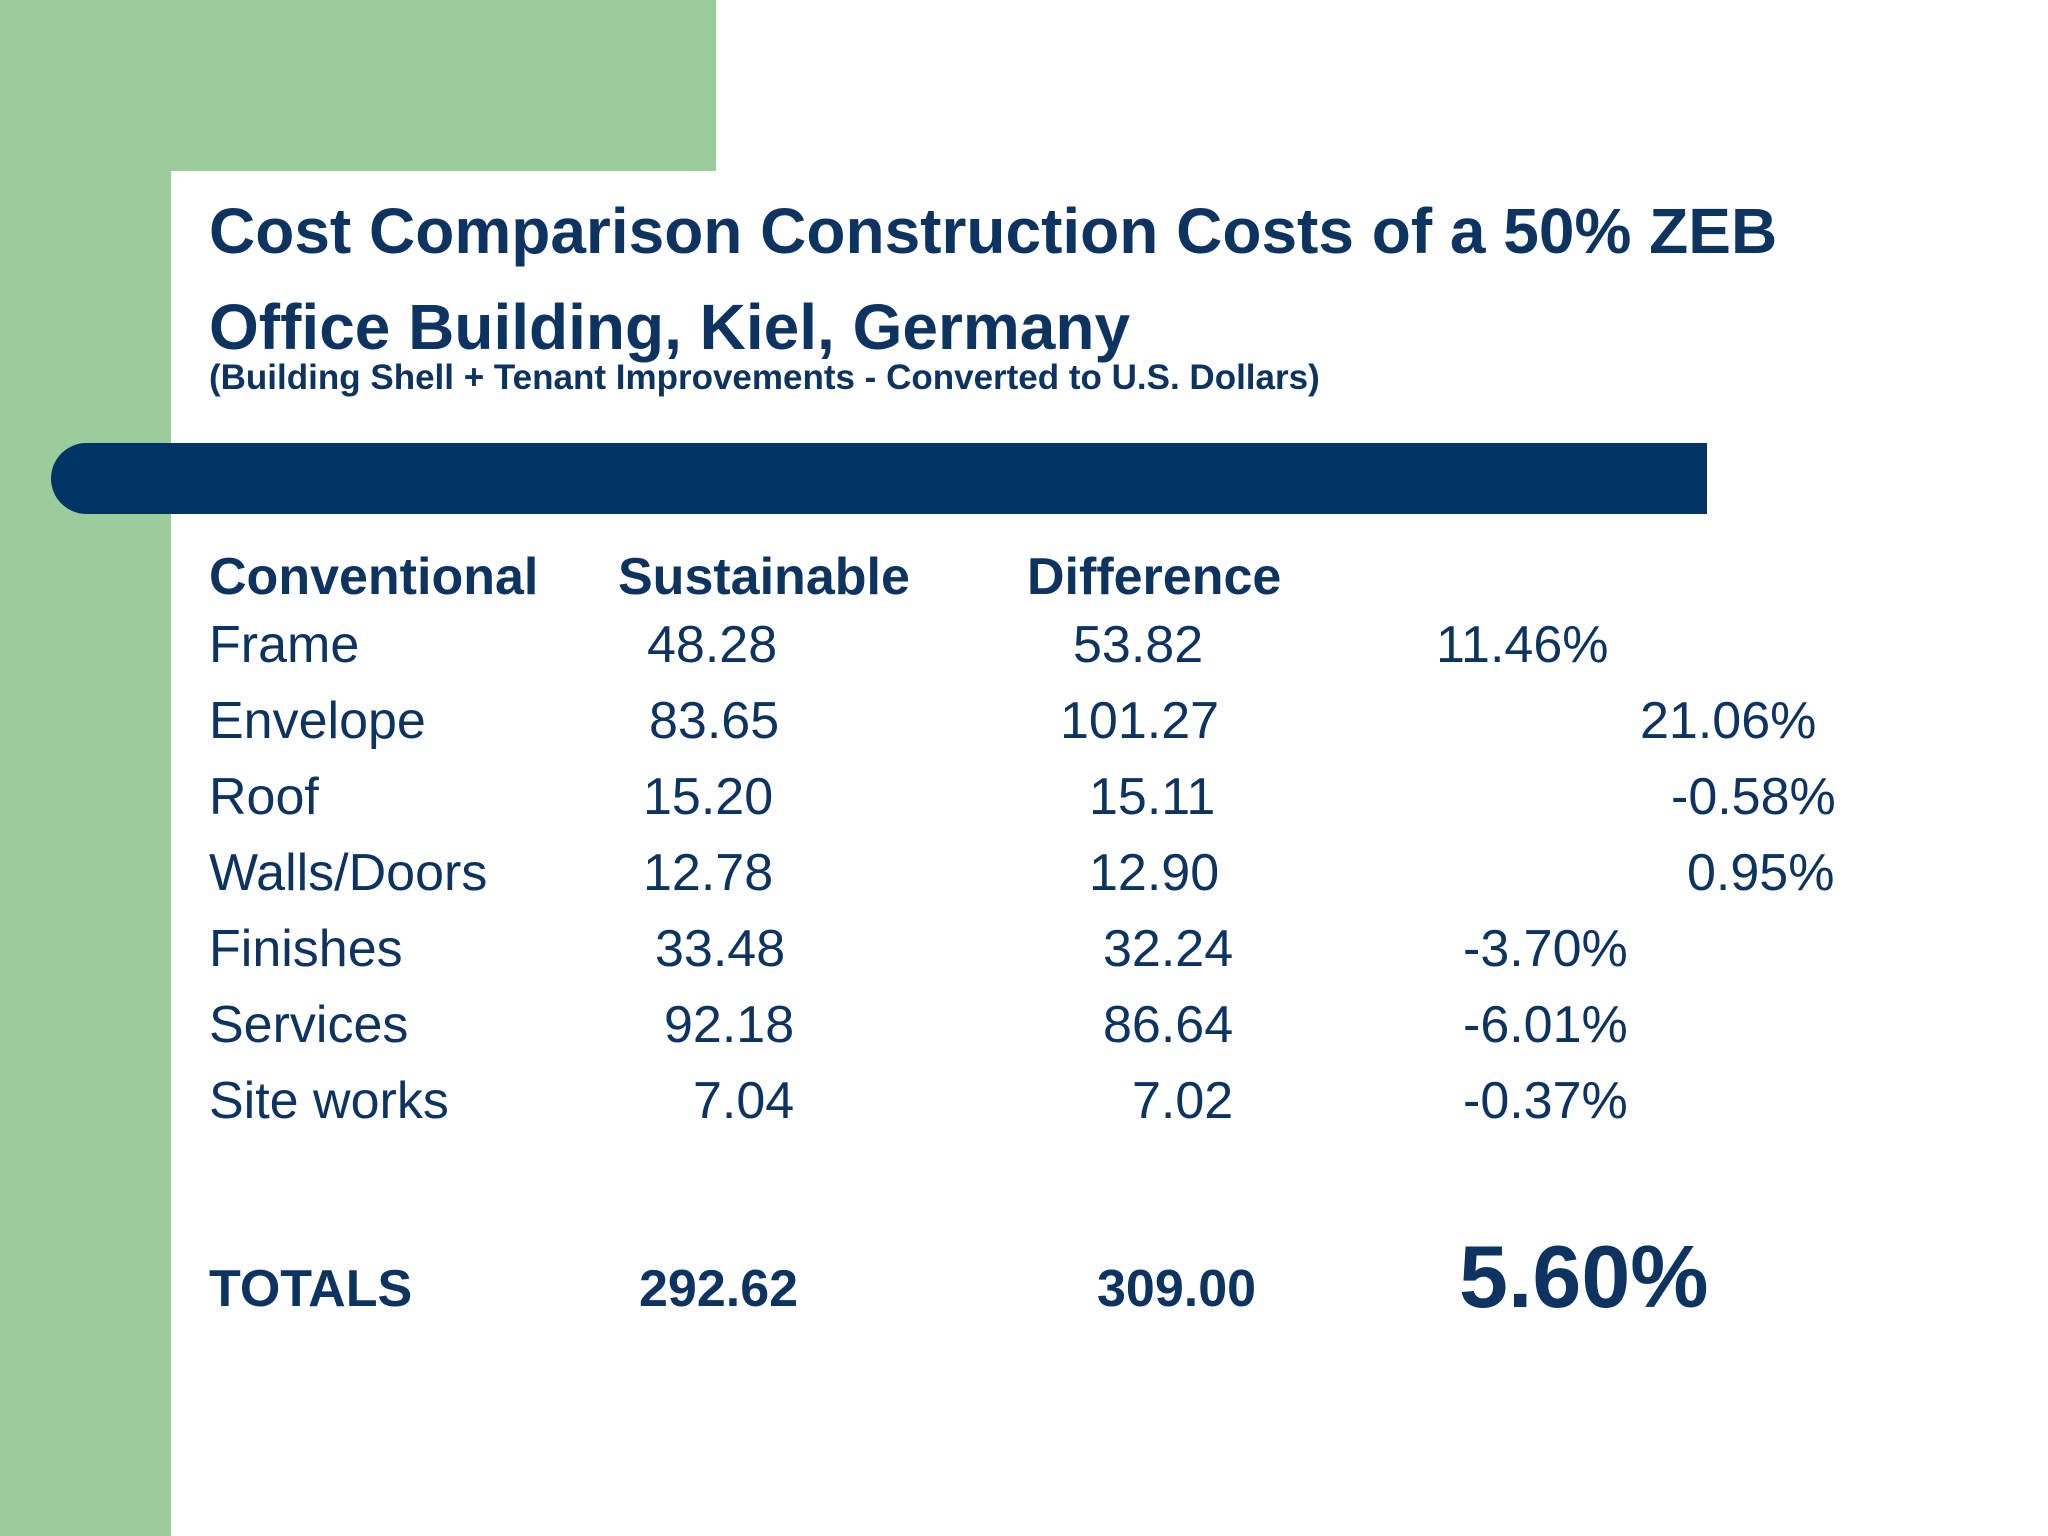  What do you see at coordinates (1154, 577) in the screenshot?
I see `column-header-difference: Difference` at bounding box center [1154, 577].